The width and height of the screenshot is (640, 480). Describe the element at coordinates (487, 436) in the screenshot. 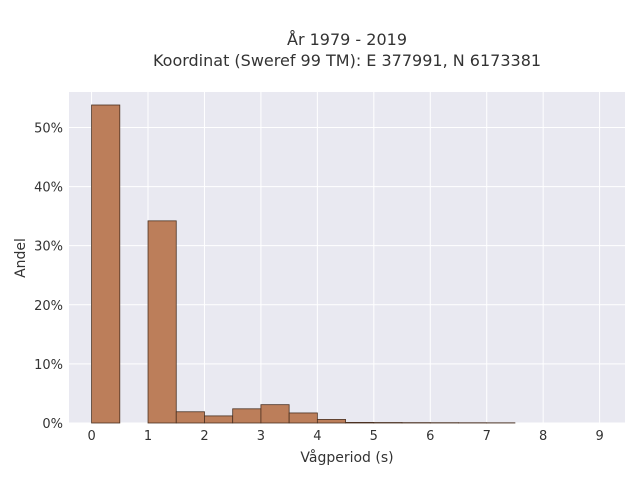

I see `x-tick-label: 7` at that location.